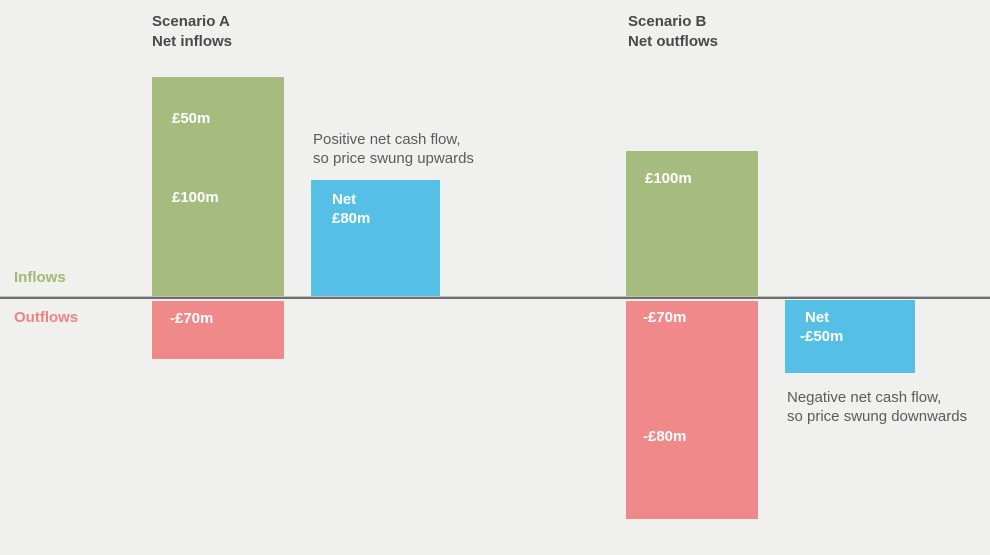  What do you see at coordinates (692, 410) in the screenshot?
I see `scenario-b-outflow-bar: -£70m -£80m` at bounding box center [692, 410].